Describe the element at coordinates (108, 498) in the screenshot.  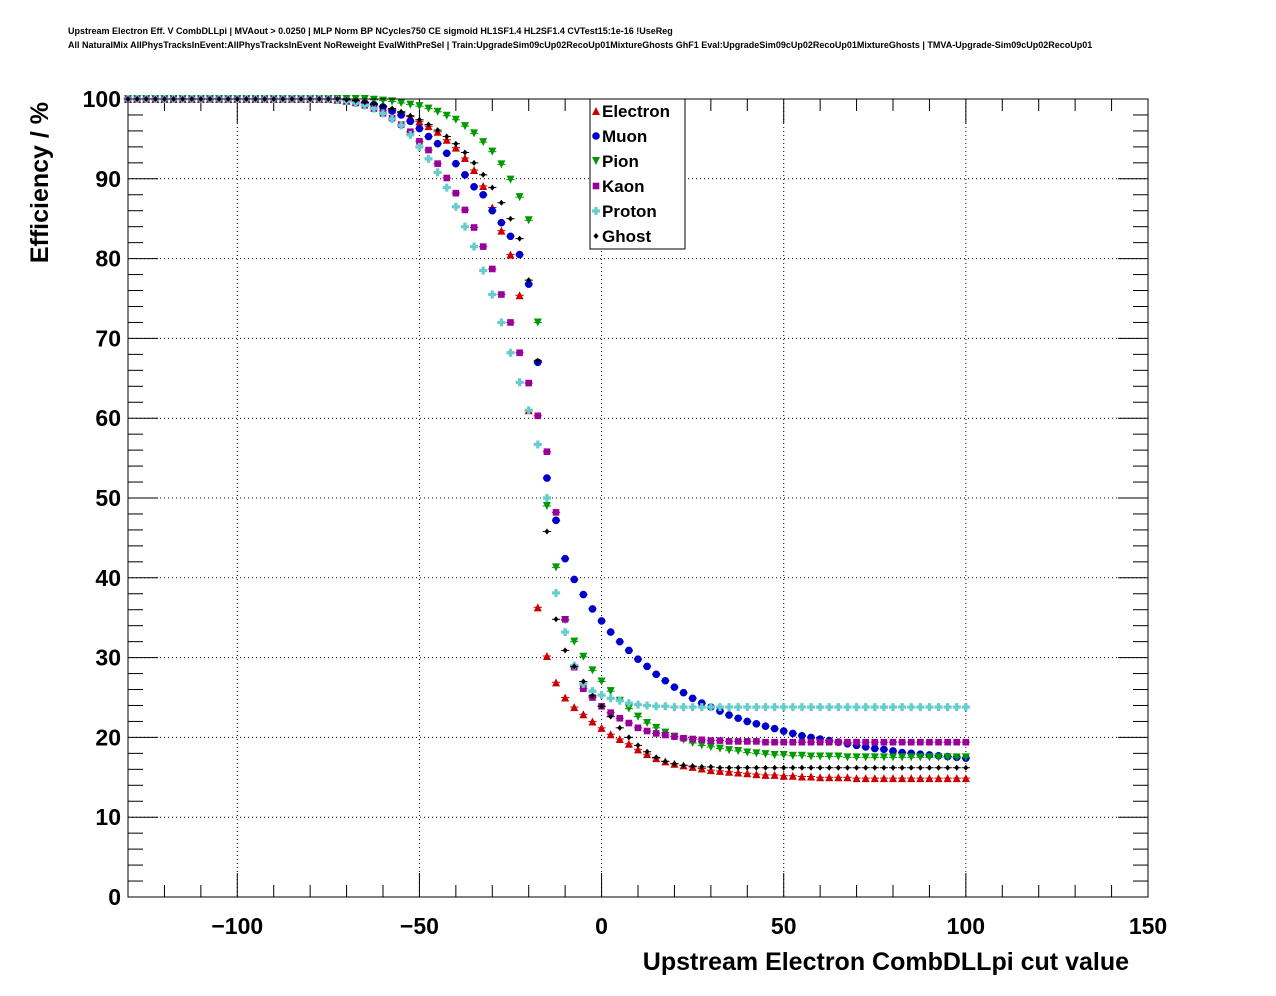
I see `y-tick-label: 50` at that location.